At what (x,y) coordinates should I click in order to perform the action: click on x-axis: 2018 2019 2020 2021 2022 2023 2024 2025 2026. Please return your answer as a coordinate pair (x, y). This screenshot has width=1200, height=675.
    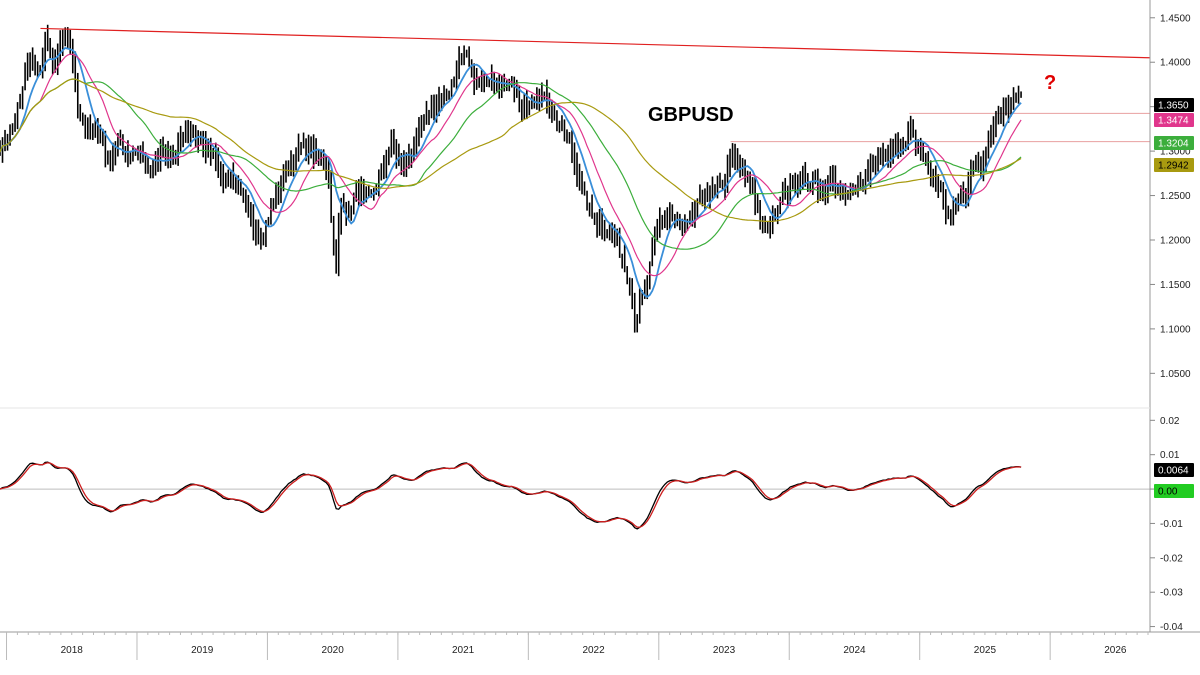
    Looking at the image, I should click on (577, 646).